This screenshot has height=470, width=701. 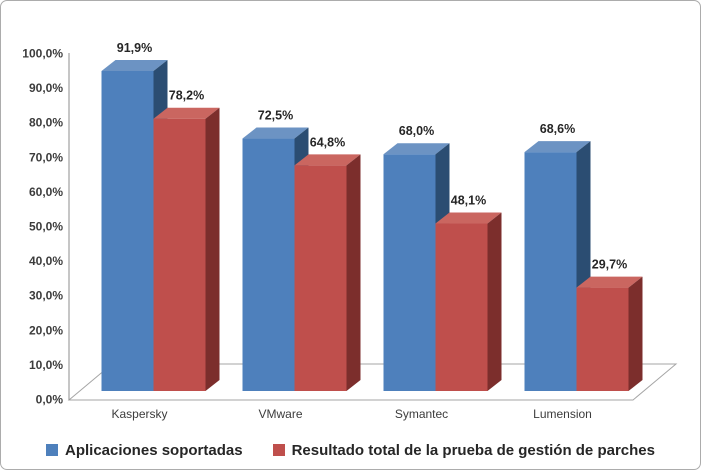 I want to click on legend-label-series-0: Aplicaciones soportadas, so click(x=154, y=450).